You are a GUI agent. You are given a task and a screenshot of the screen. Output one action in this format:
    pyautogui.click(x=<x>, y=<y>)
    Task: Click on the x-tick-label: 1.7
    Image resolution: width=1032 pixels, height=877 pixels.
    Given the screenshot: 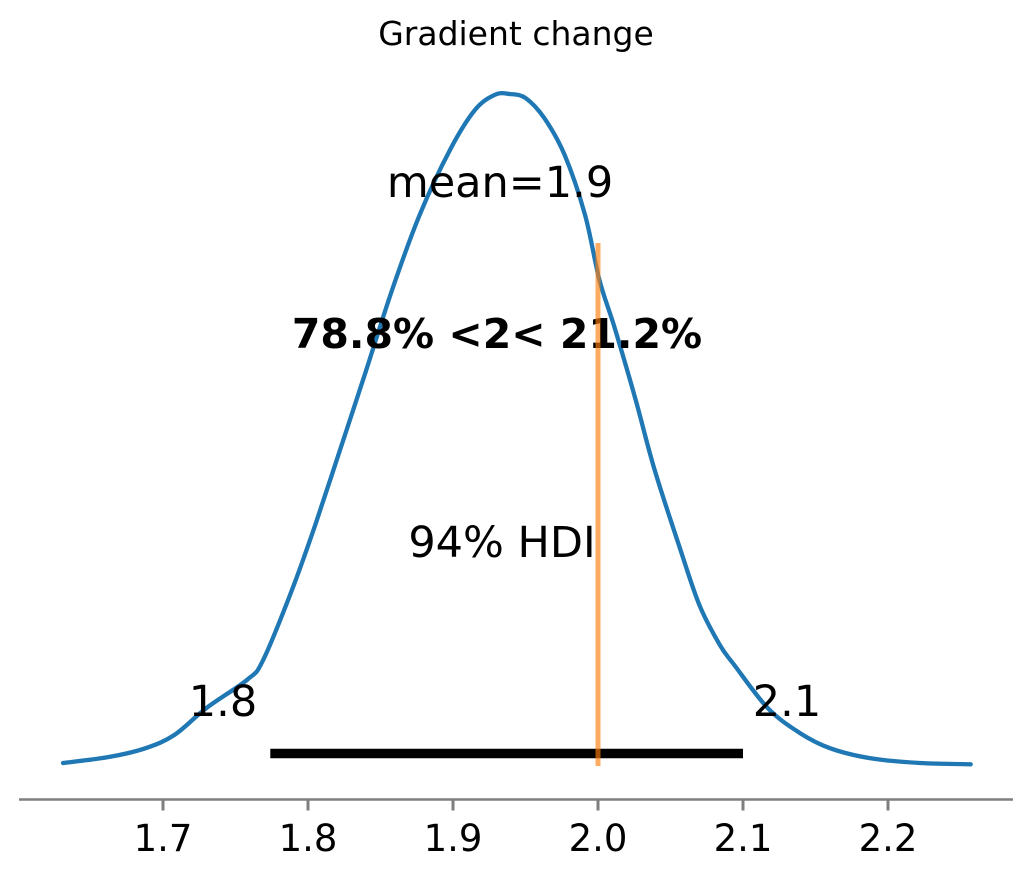 What is the action you would take?
    pyautogui.click(x=163, y=838)
    